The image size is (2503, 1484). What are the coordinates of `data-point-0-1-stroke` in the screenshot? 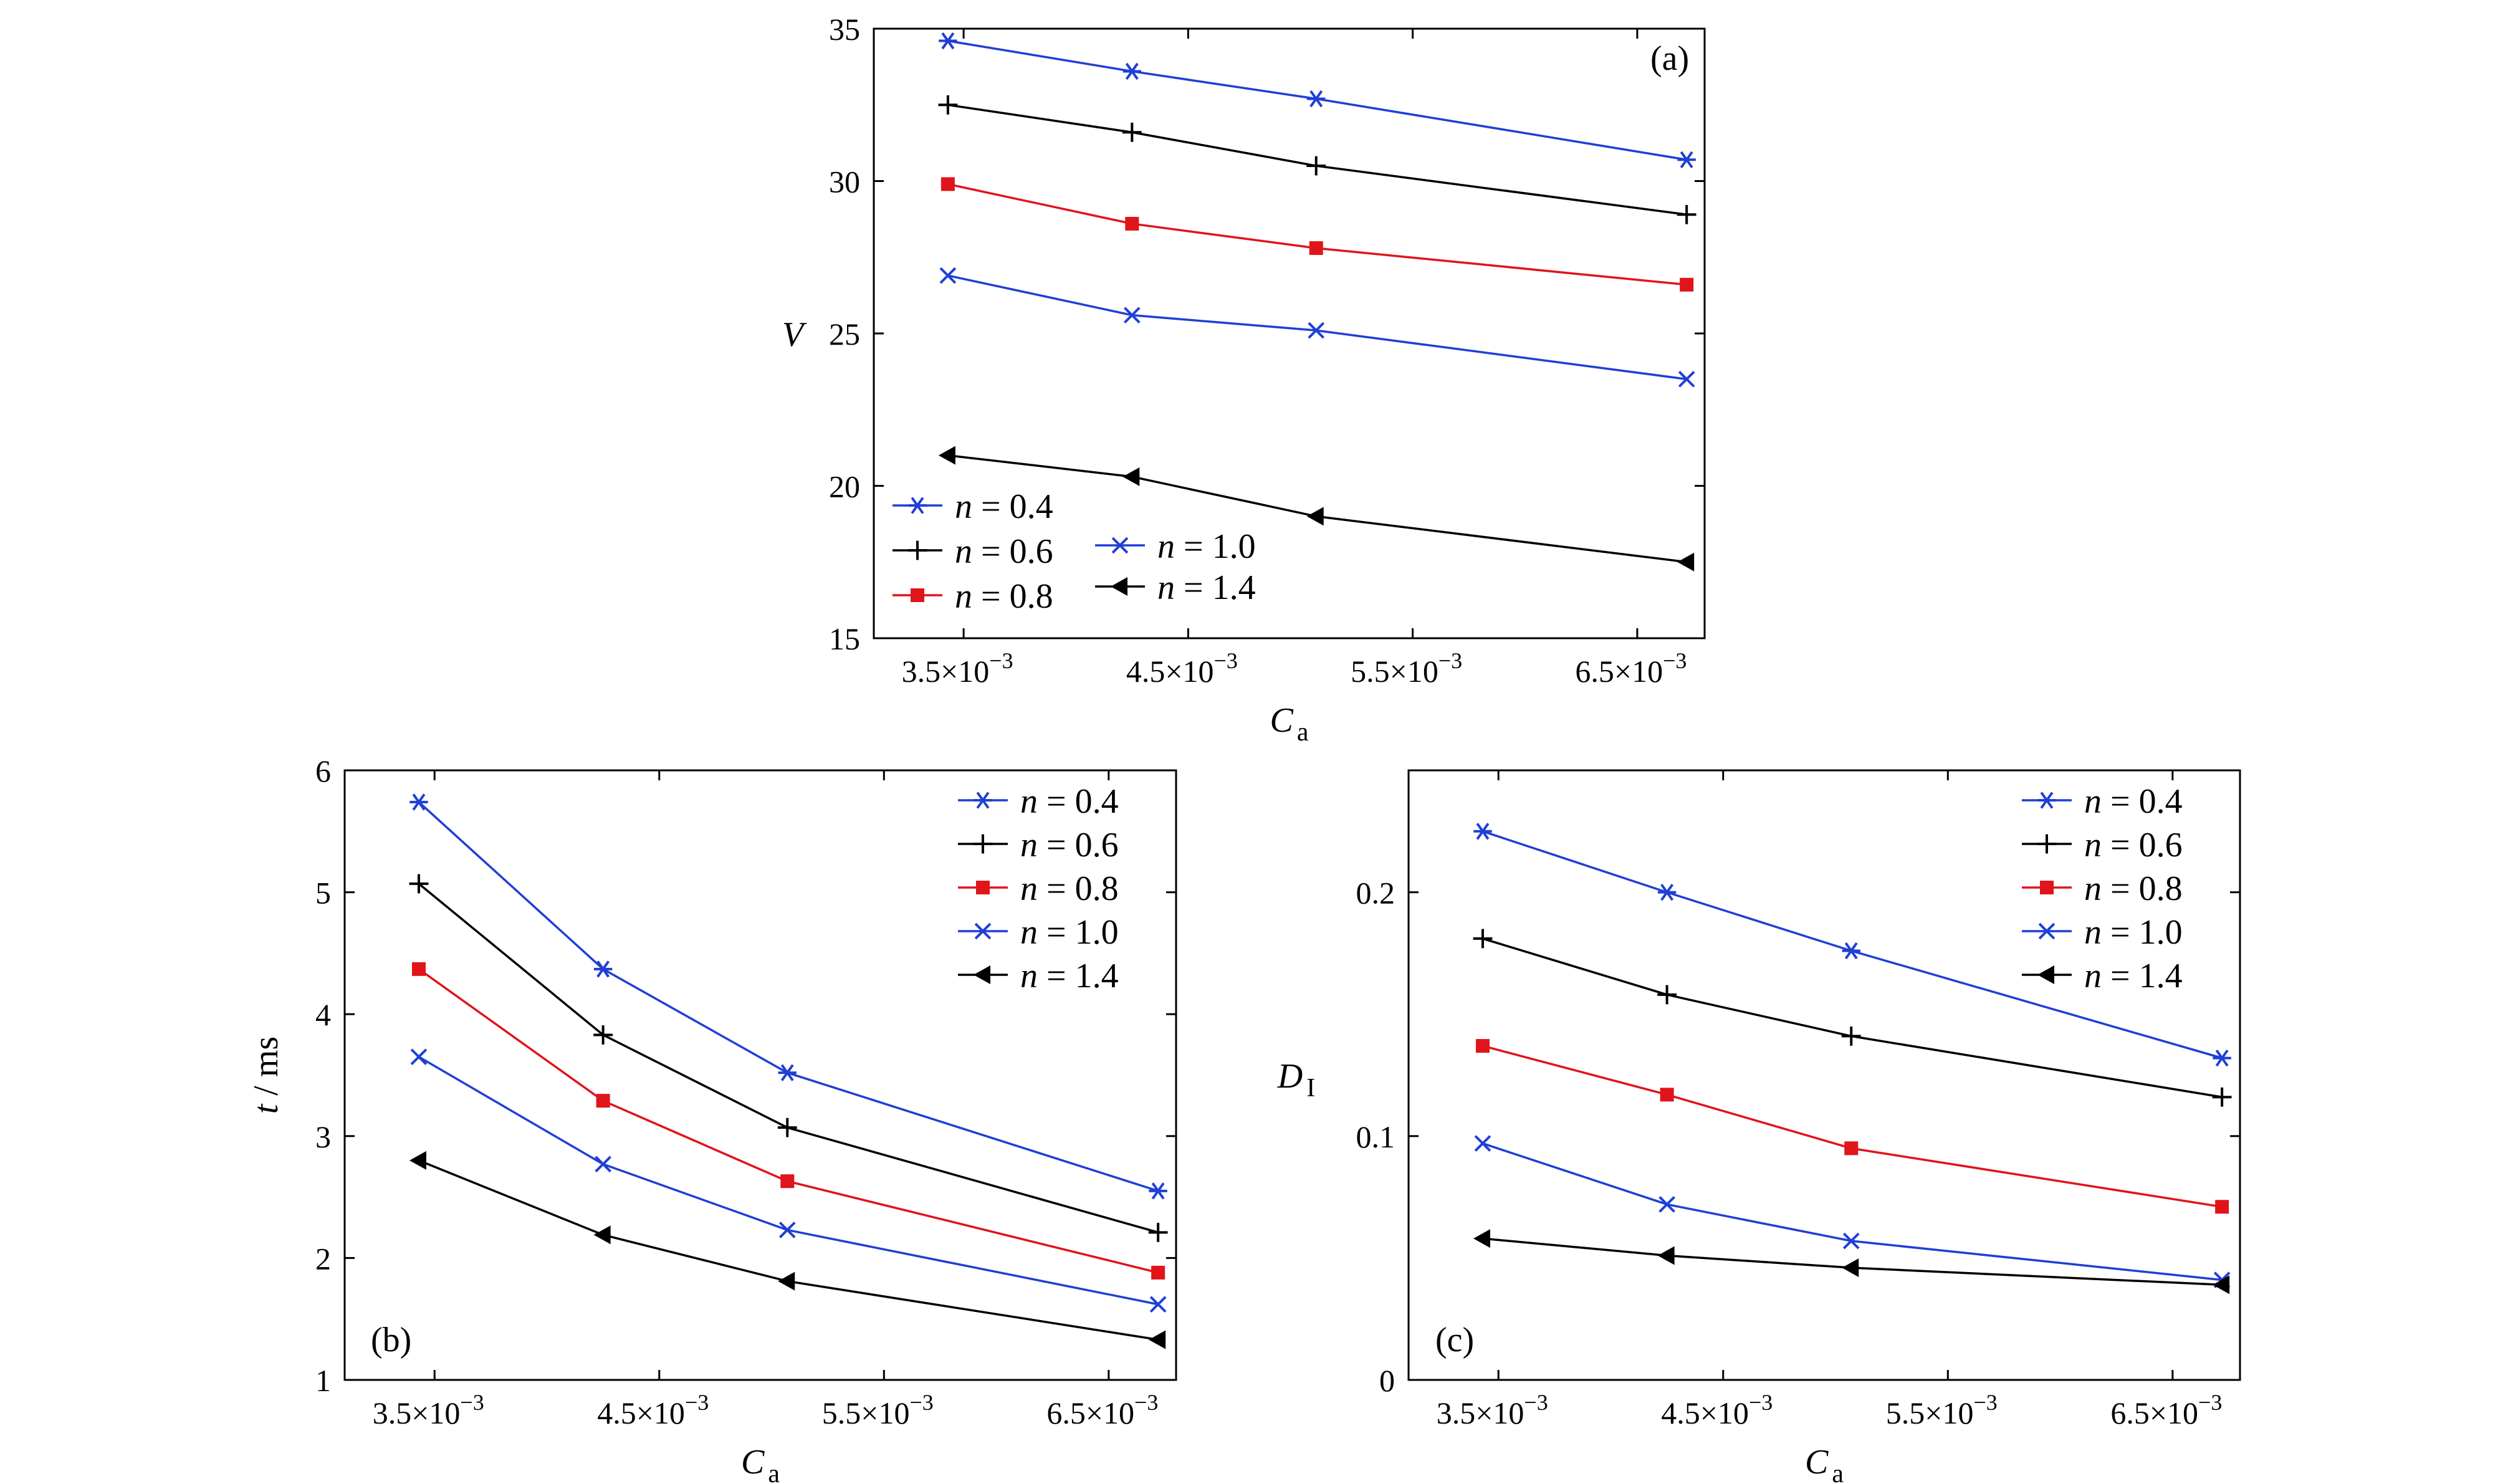 It's located at (1667, 892).